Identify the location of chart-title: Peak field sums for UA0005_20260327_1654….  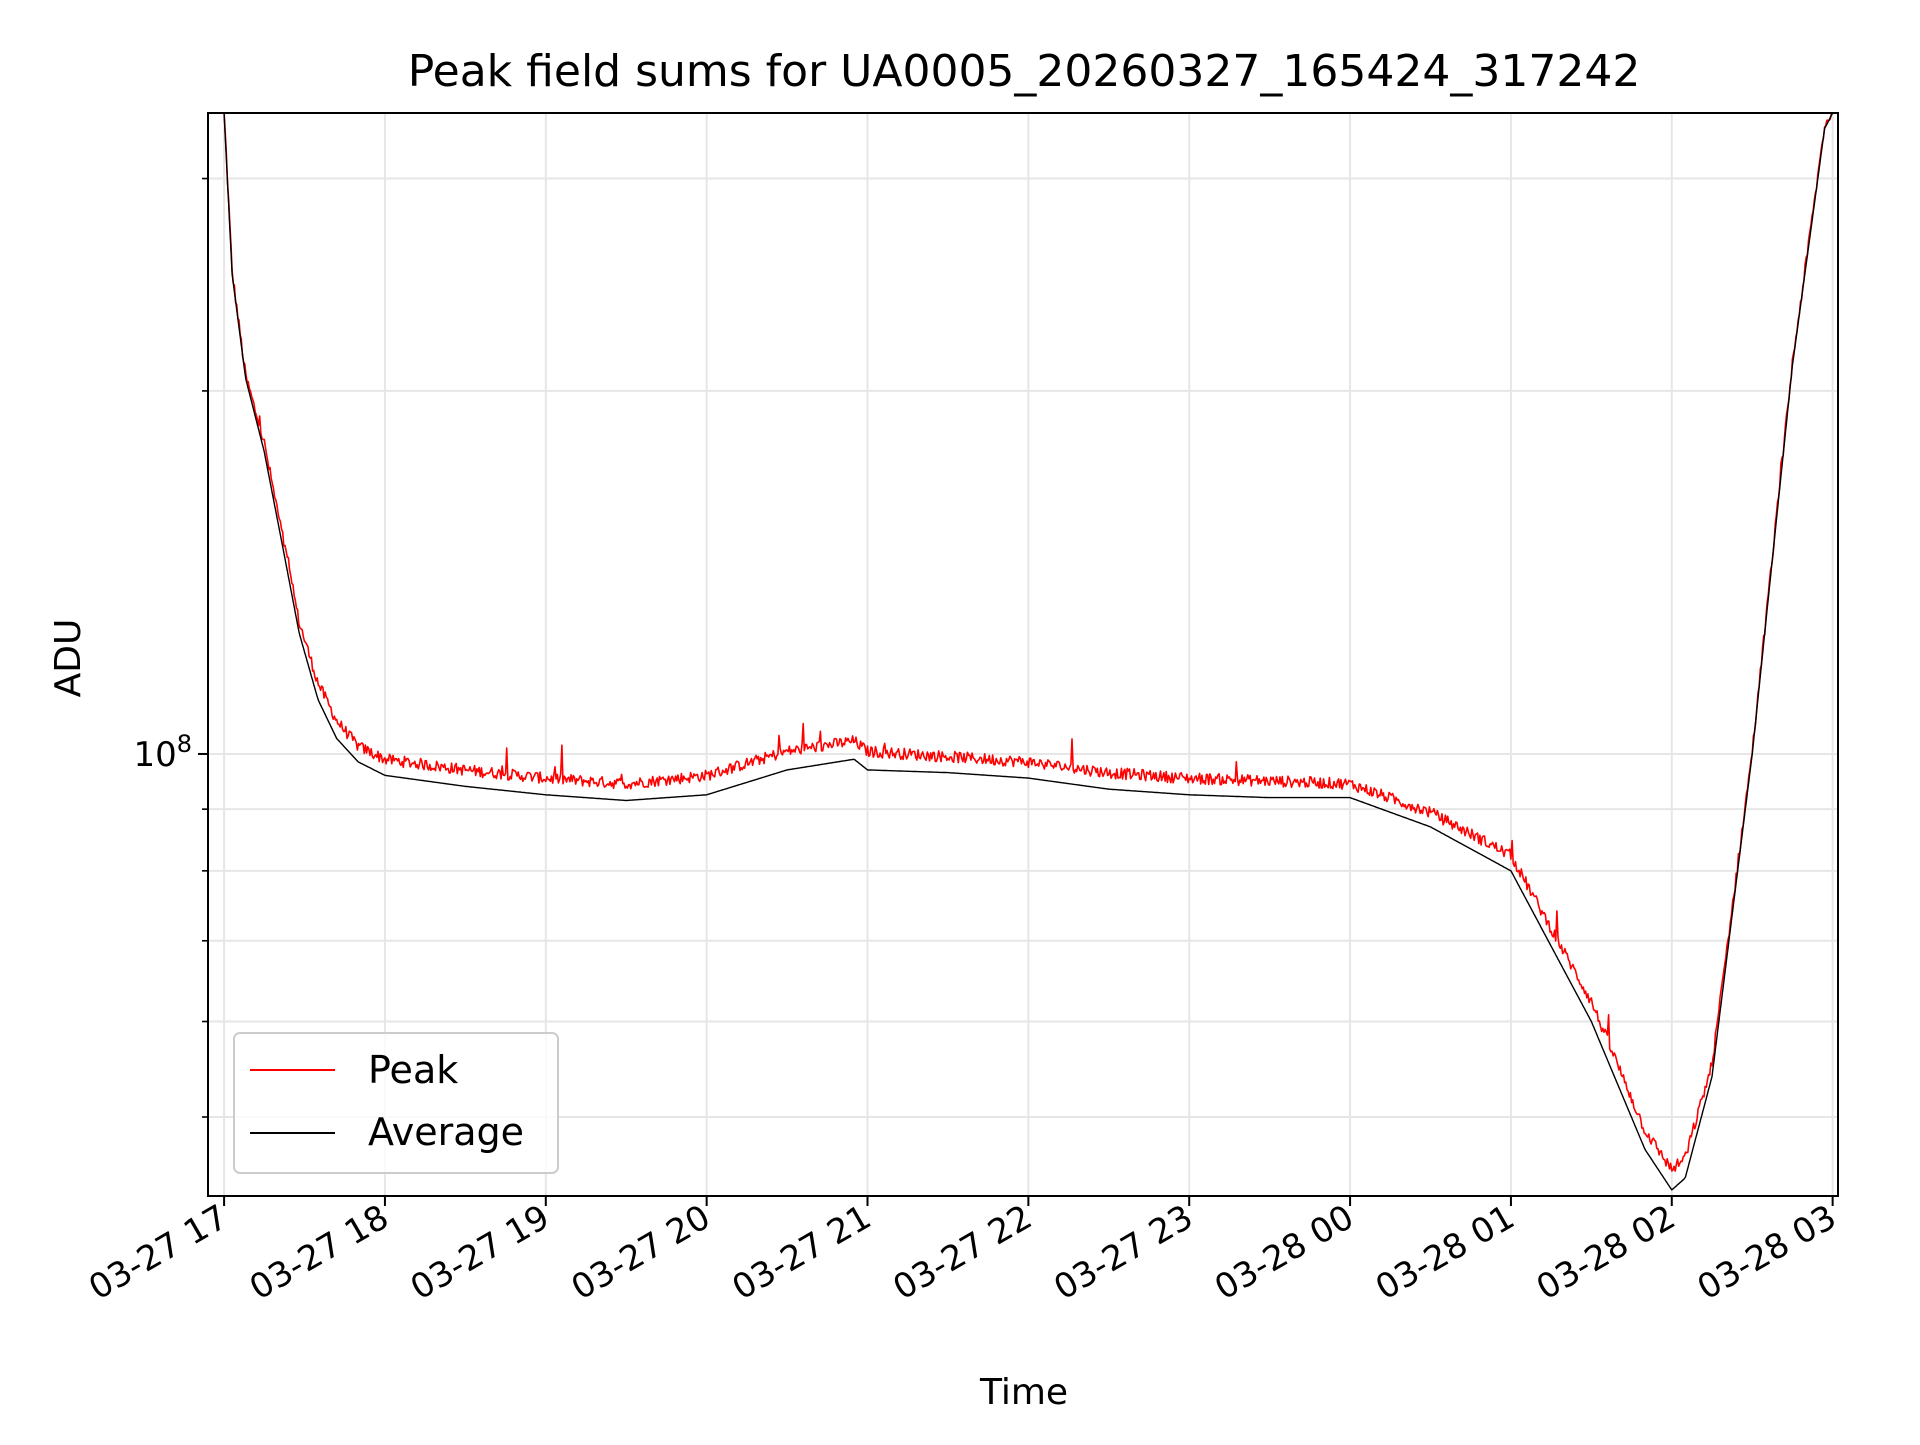
(1024, 71).